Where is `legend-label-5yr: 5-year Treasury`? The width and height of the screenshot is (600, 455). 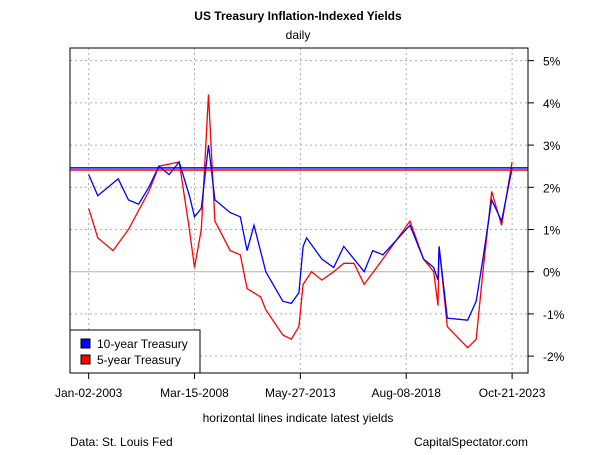 legend-label-5yr: 5-year Treasury is located at coordinates (139, 360).